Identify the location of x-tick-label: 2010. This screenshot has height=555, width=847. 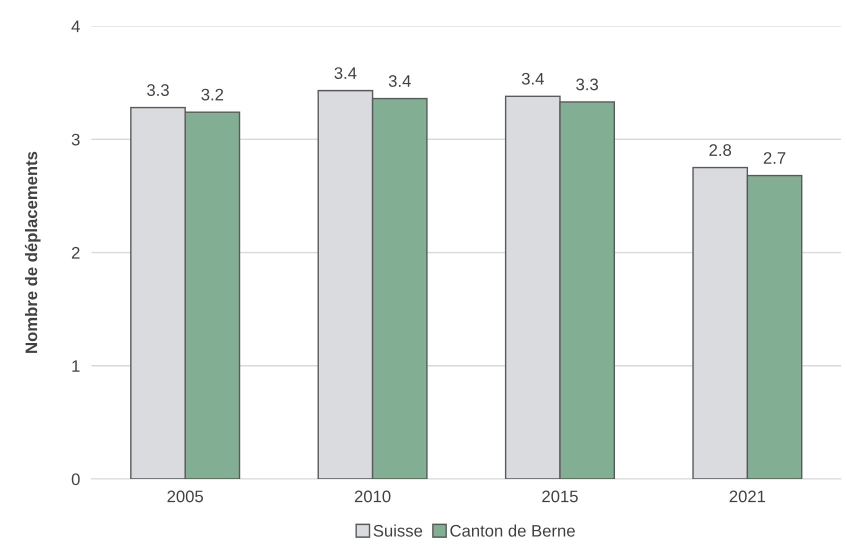
(372, 496).